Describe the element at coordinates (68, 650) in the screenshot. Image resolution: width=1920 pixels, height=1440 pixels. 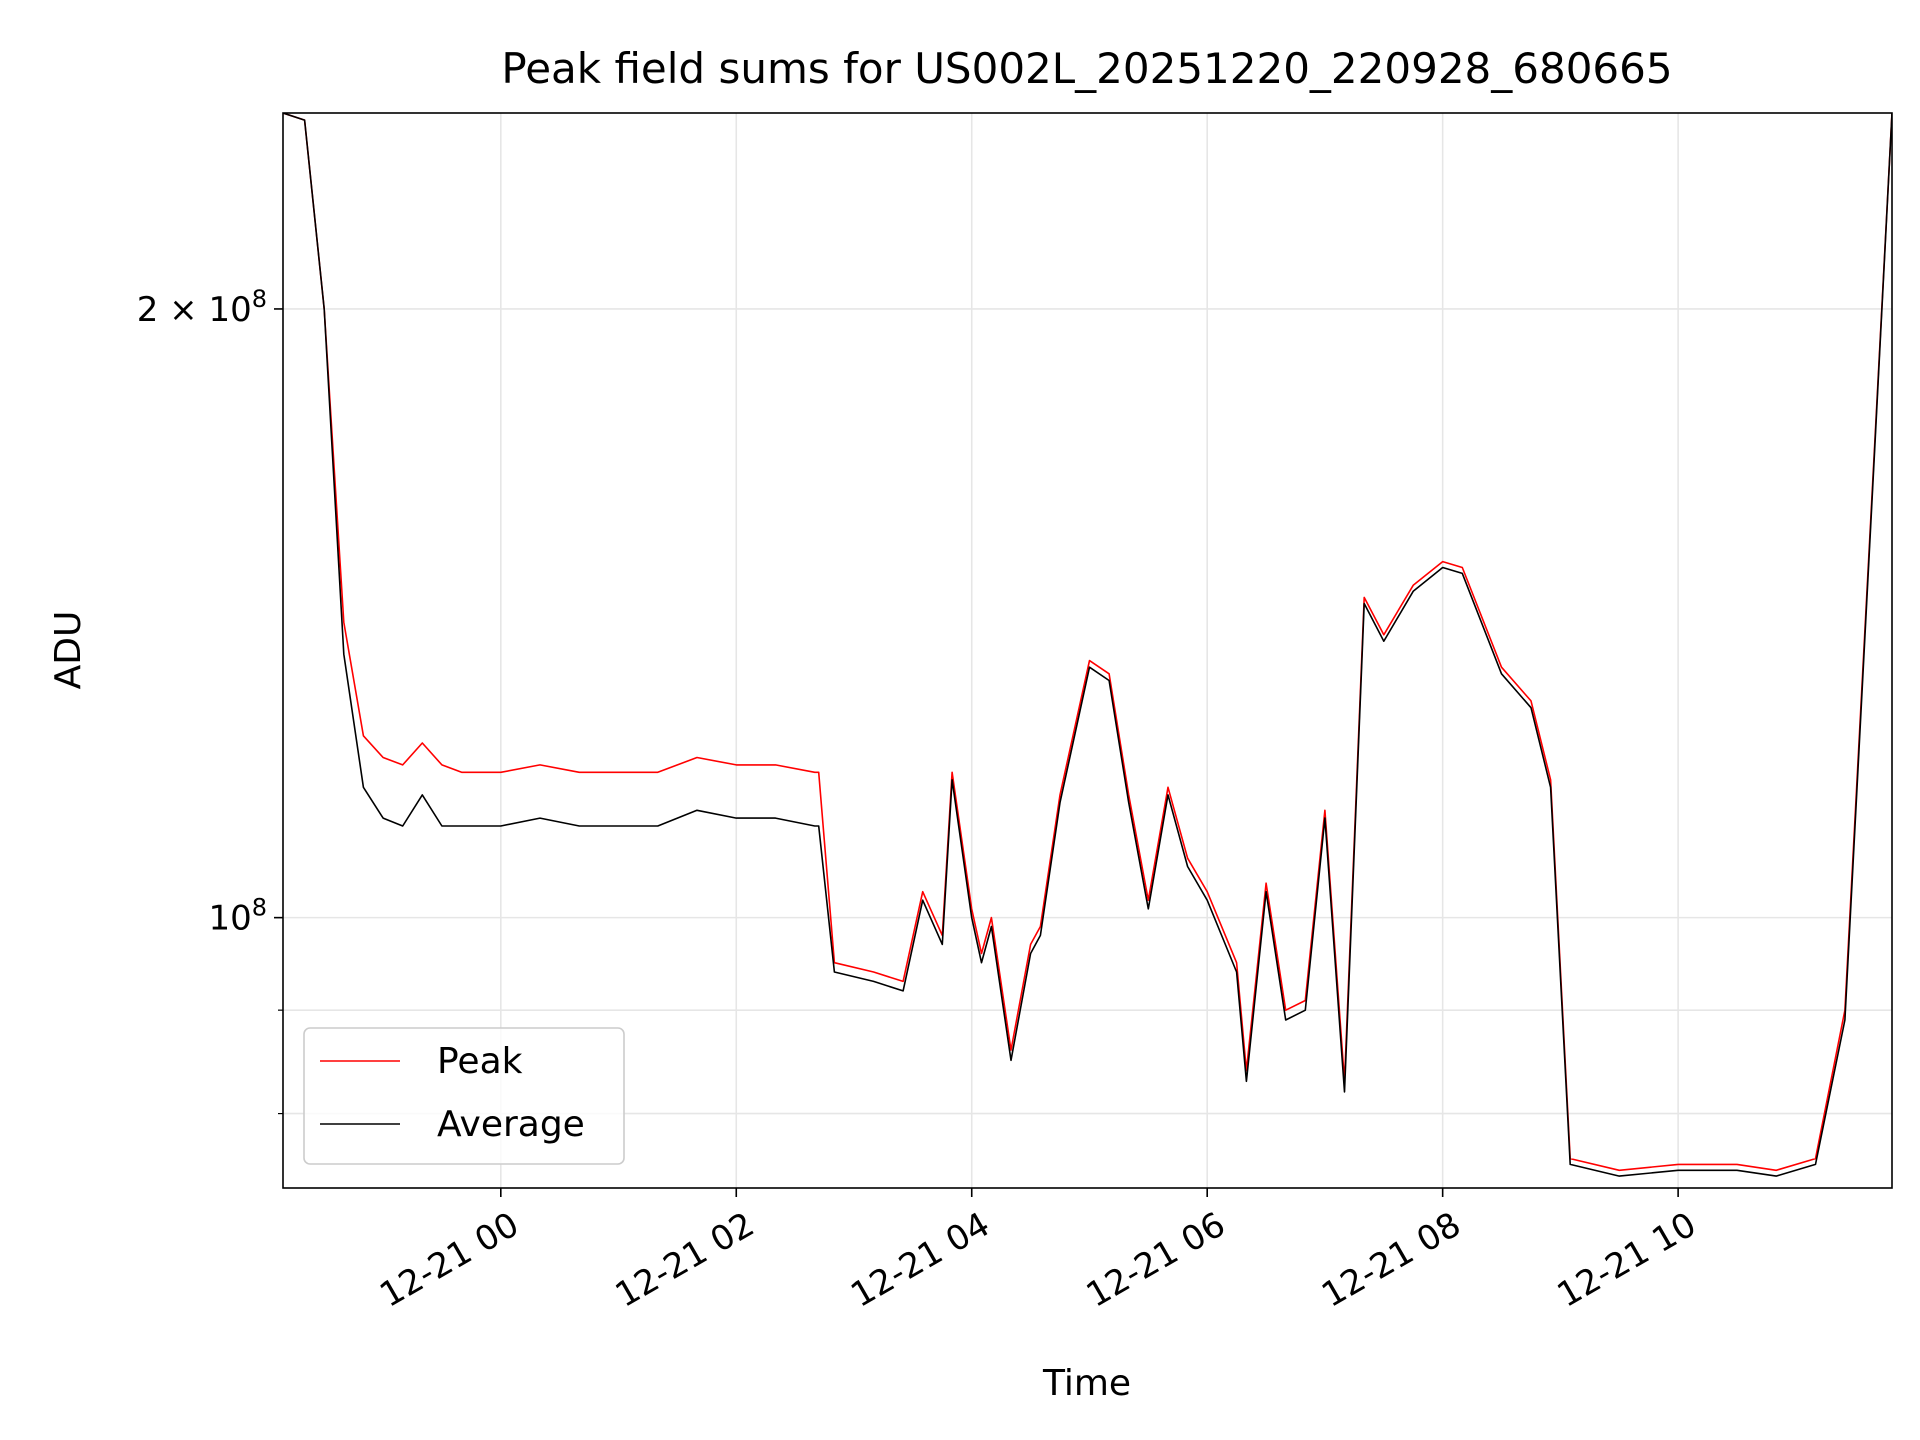
I see `y-axis-label: ADU` at that location.